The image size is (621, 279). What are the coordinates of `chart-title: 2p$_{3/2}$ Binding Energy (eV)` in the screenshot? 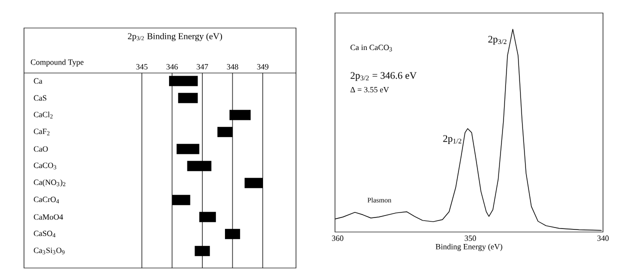 It's located at (175, 37).